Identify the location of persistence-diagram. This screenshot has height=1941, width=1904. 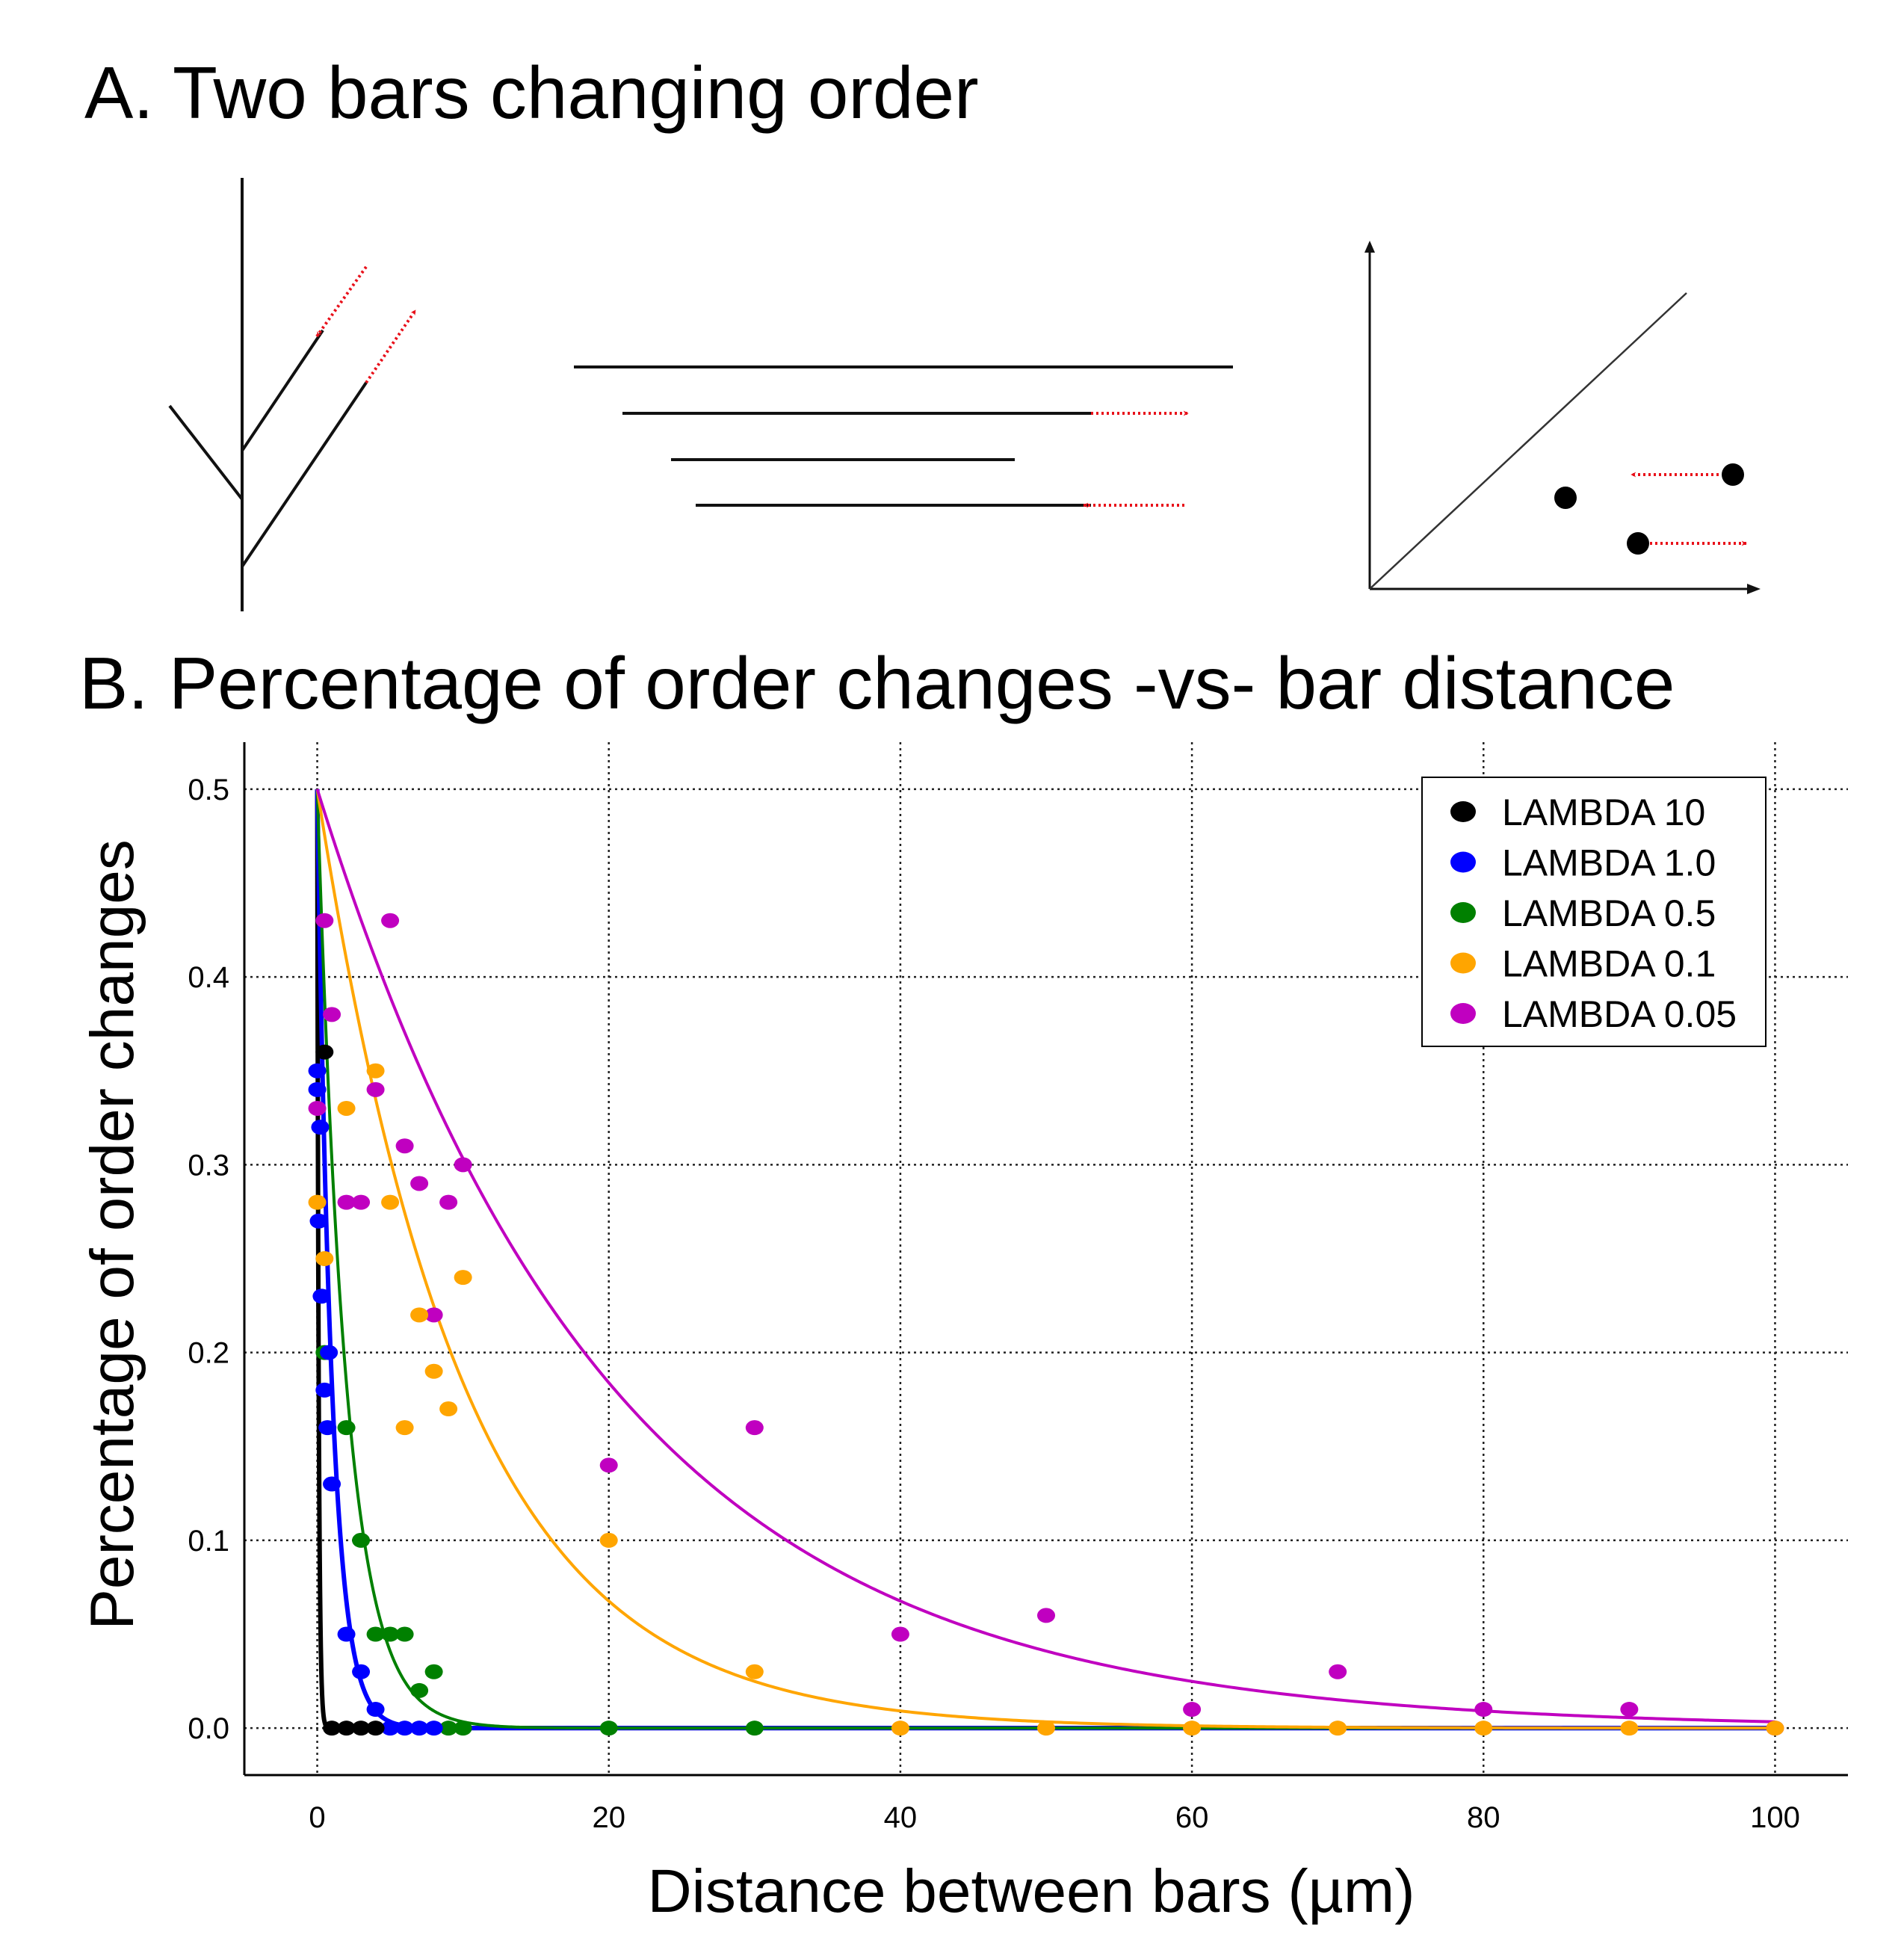
(1562, 417).